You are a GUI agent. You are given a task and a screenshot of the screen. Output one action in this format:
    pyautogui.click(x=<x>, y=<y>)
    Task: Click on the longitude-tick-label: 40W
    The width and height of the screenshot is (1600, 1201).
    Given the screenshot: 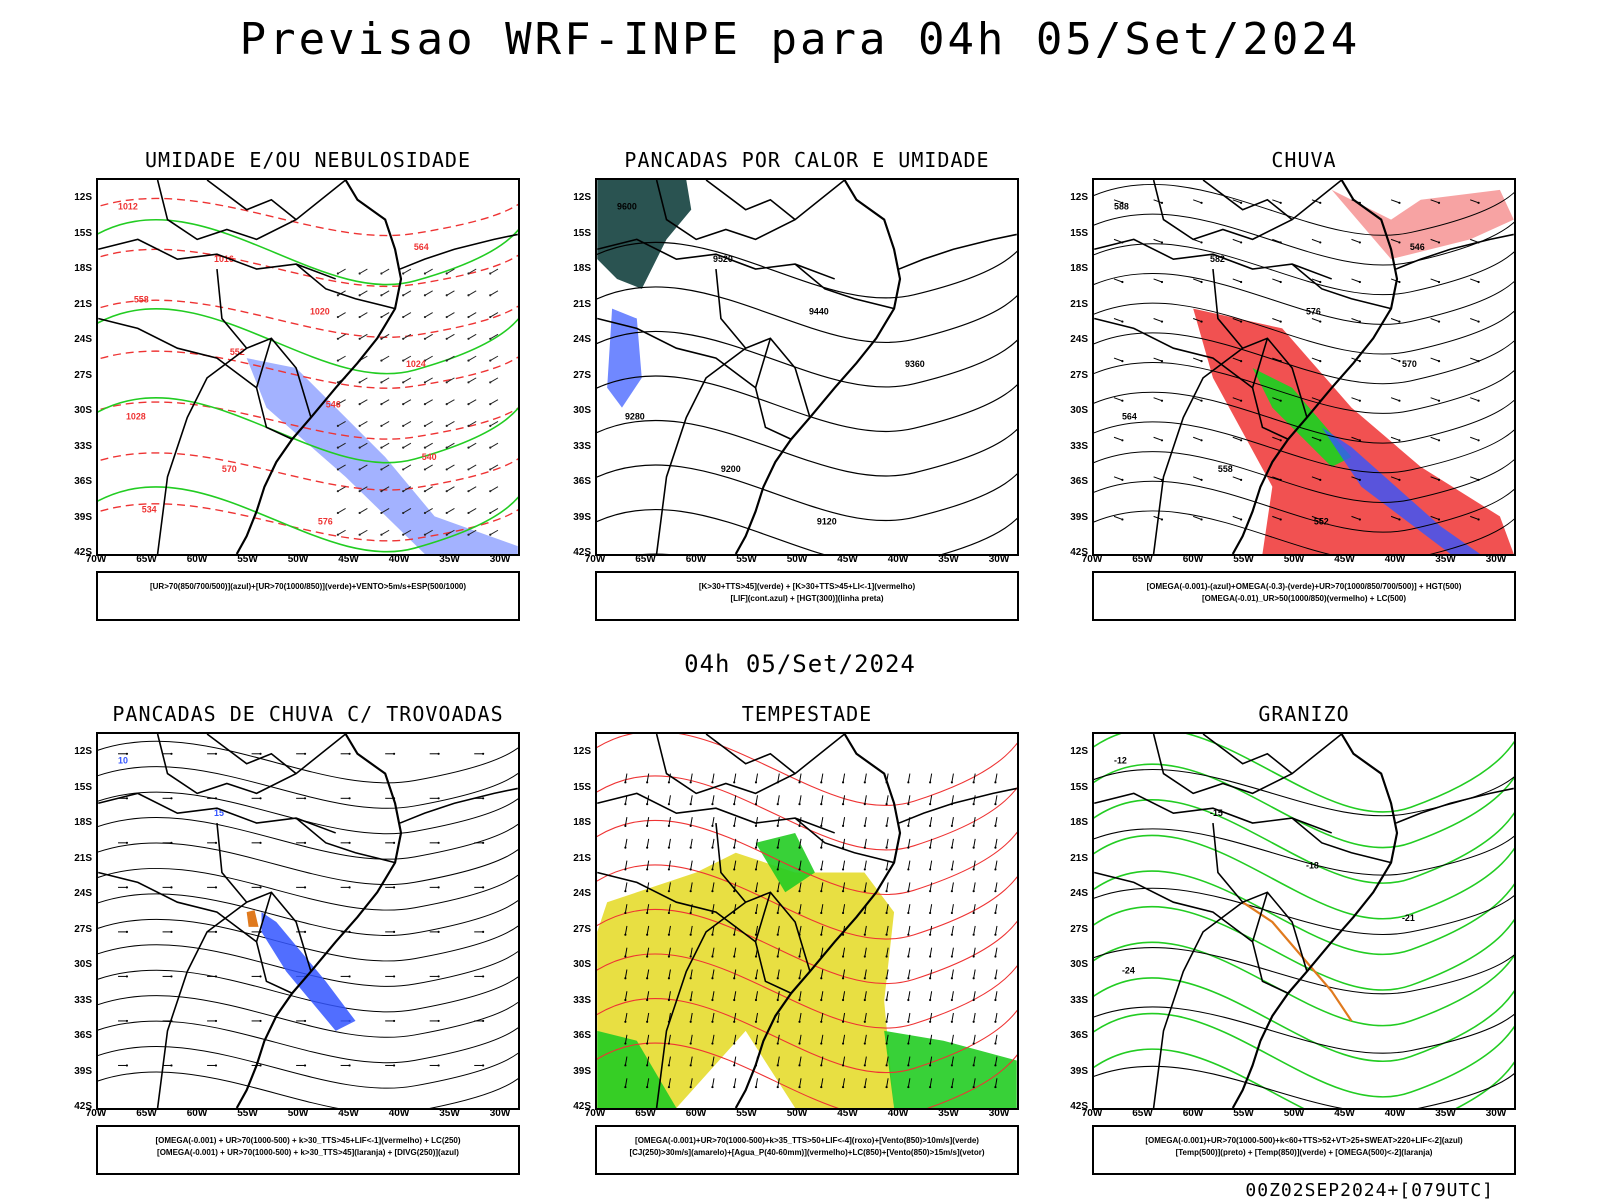 What is the action you would take?
    pyautogui.click(x=399, y=559)
    